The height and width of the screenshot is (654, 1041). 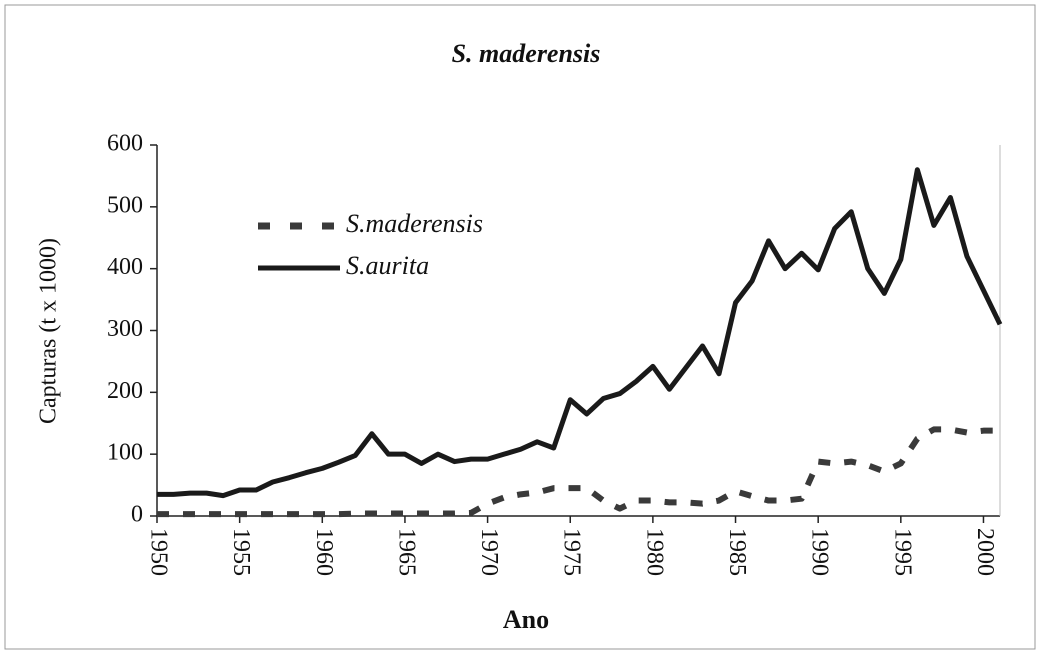 I want to click on y-tick-label: 200, so click(x=125, y=391).